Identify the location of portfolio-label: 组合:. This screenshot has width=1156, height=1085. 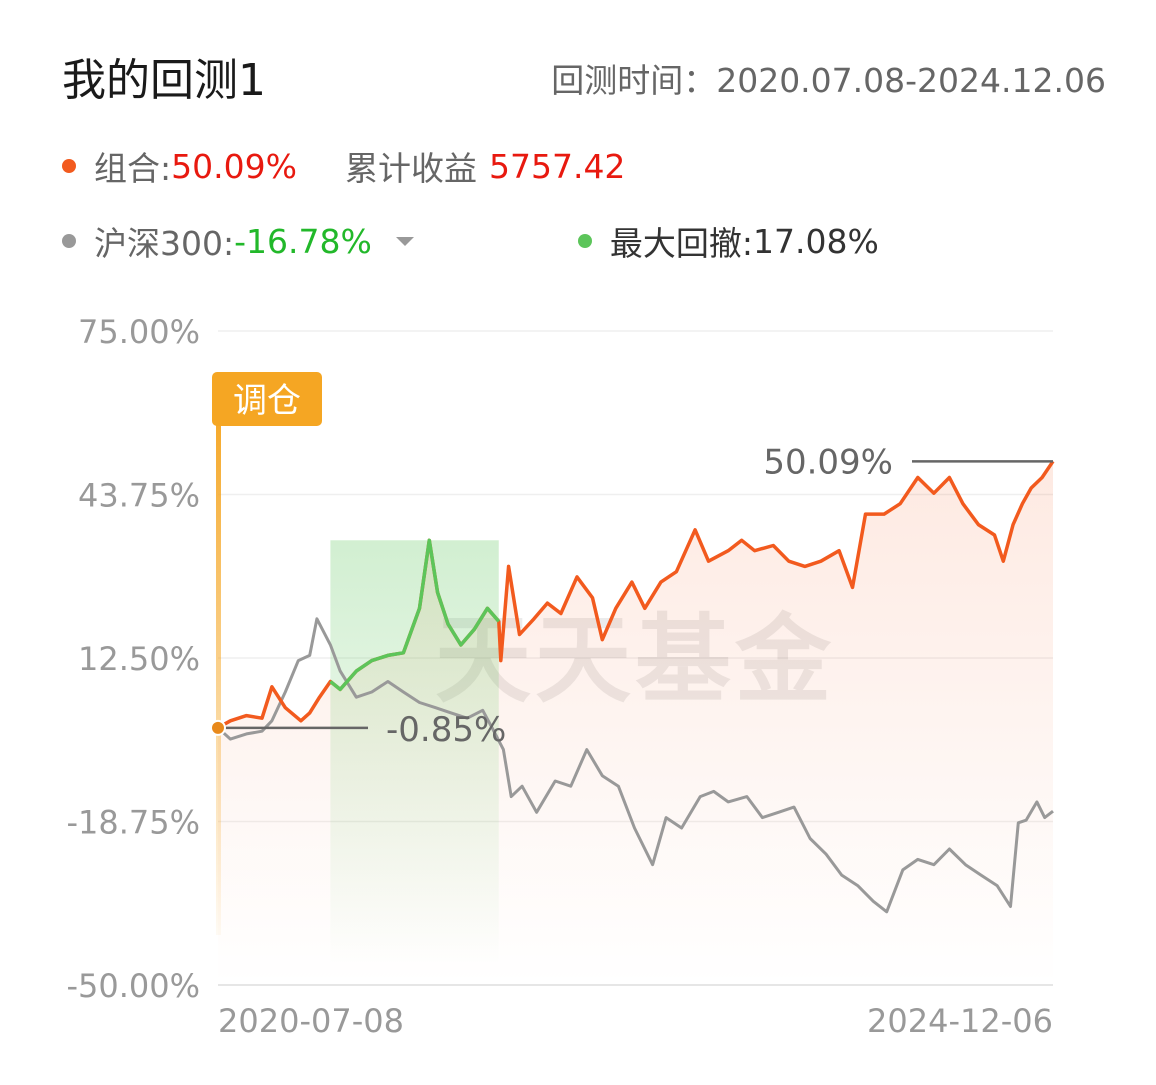
(133, 168).